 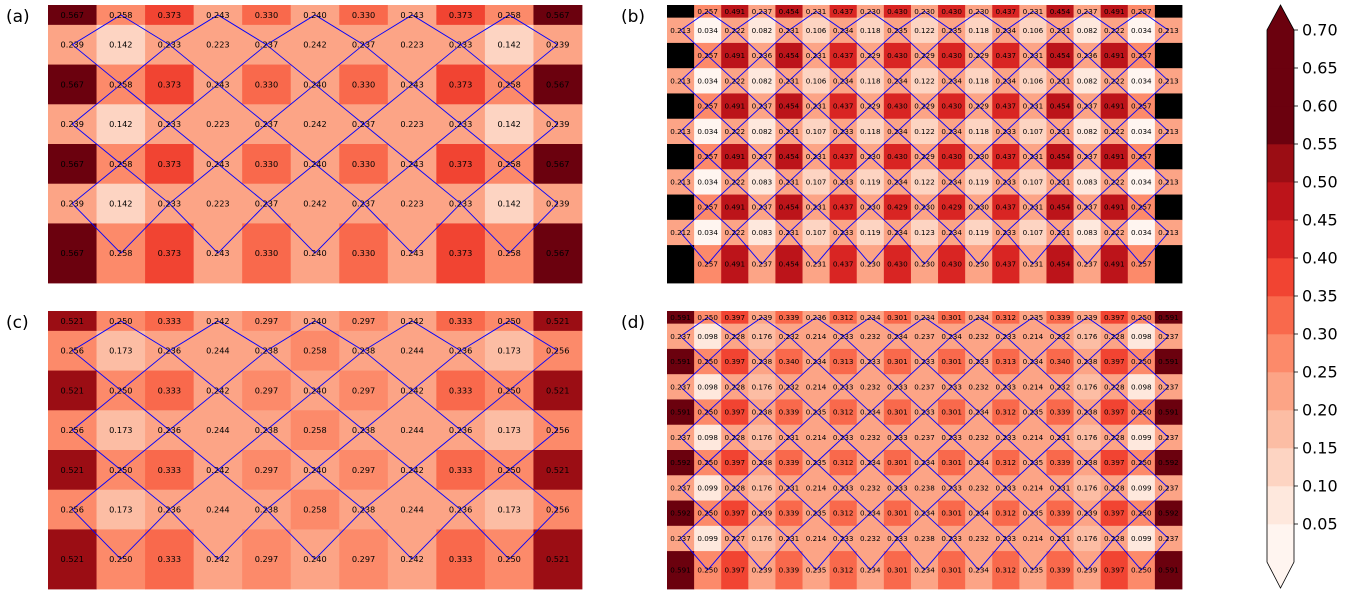 I want to click on panel-d-value-label: 0.313, so click(x=843, y=361).